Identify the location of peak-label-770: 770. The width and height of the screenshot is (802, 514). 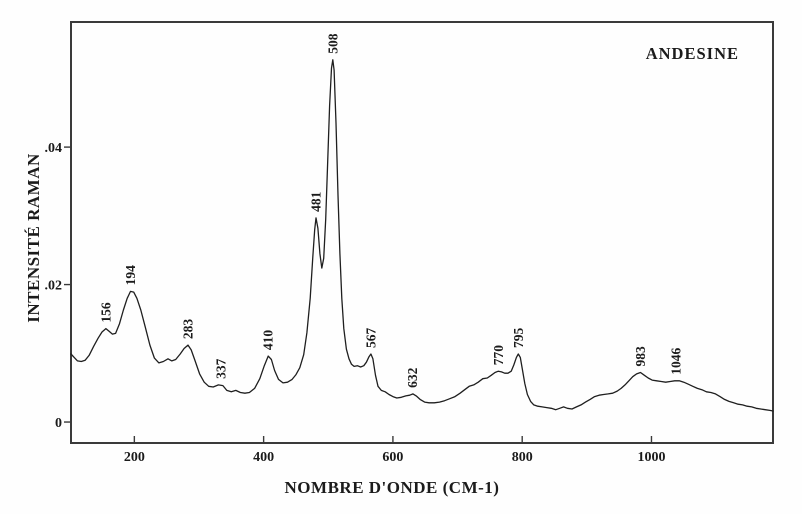
(498, 355).